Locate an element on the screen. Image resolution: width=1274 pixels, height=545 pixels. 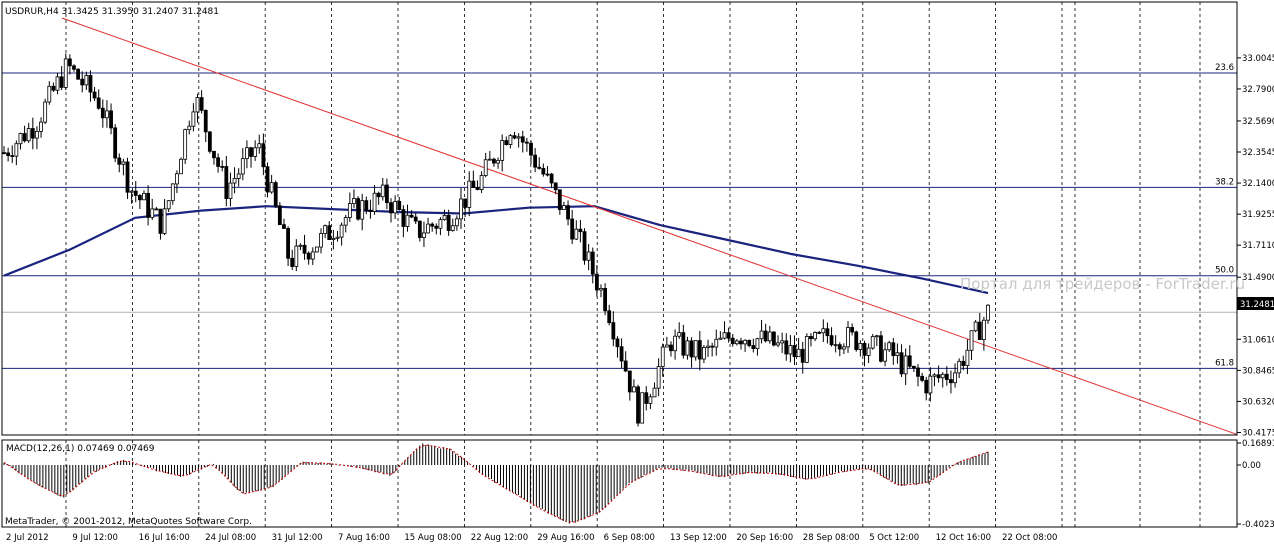
time-axis-label: 7 Aug 16:00 is located at coordinates (364, 538).